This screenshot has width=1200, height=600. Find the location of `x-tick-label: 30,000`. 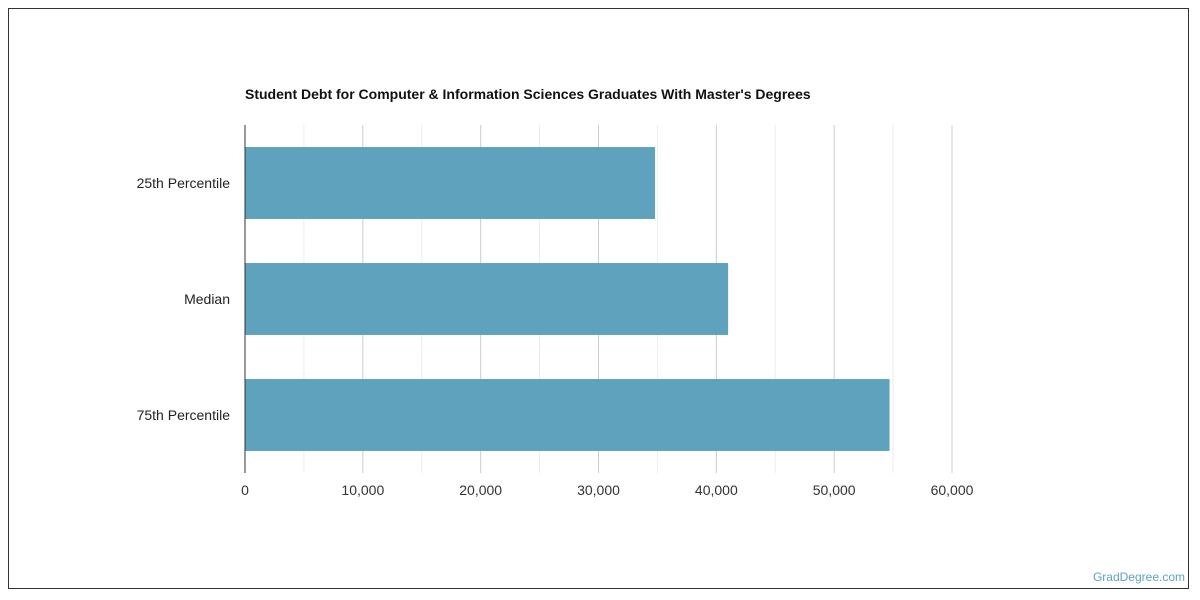

x-tick-label: 30,000 is located at coordinates (598, 490).